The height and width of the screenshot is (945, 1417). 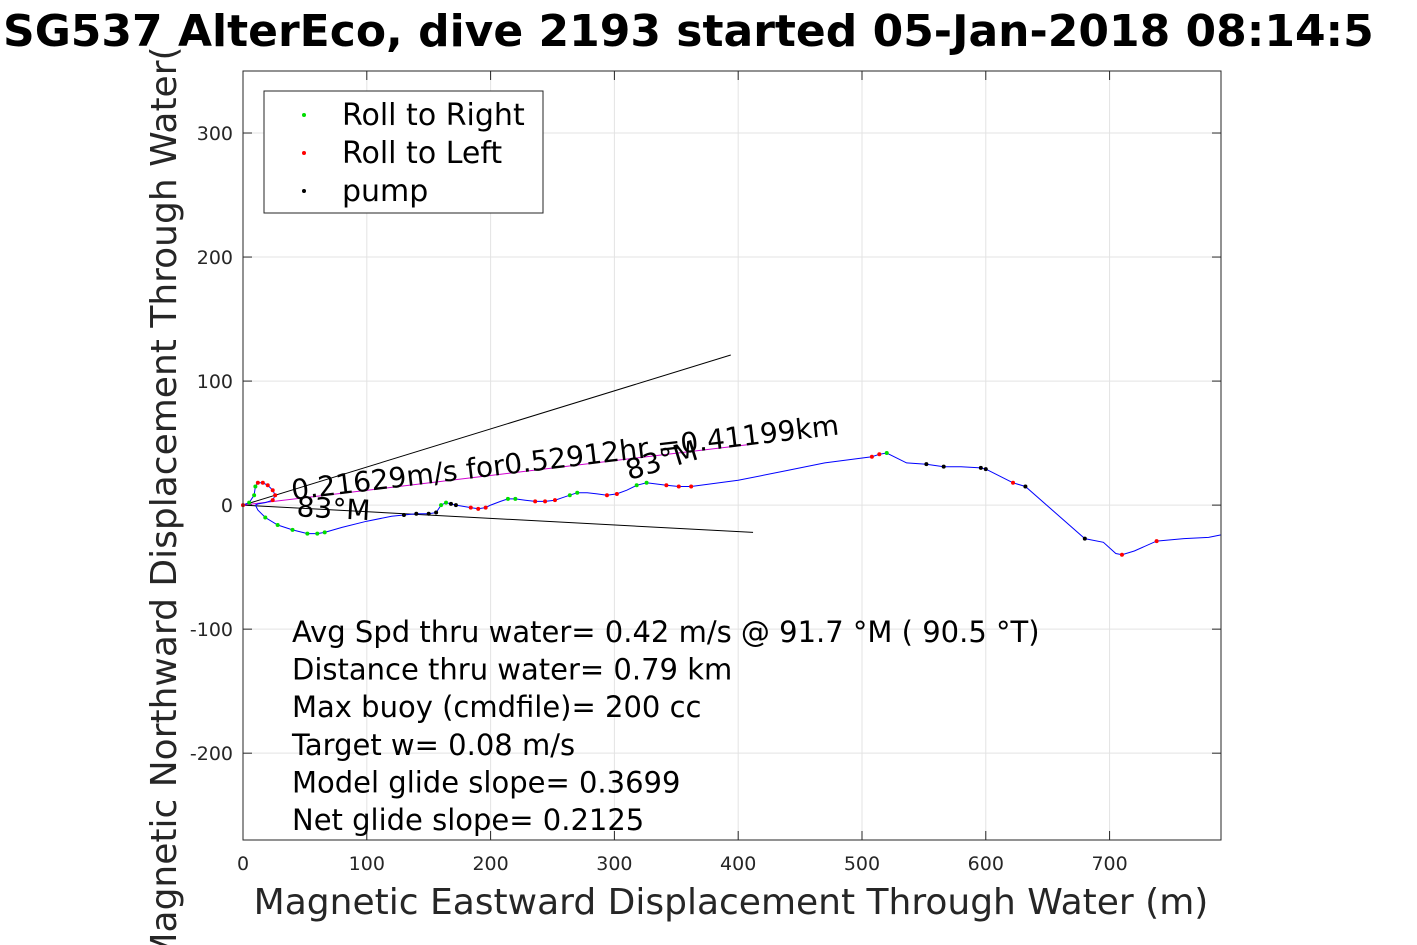 What do you see at coordinates (304, 153) in the screenshot?
I see `legend-marker-roll-left` at bounding box center [304, 153].